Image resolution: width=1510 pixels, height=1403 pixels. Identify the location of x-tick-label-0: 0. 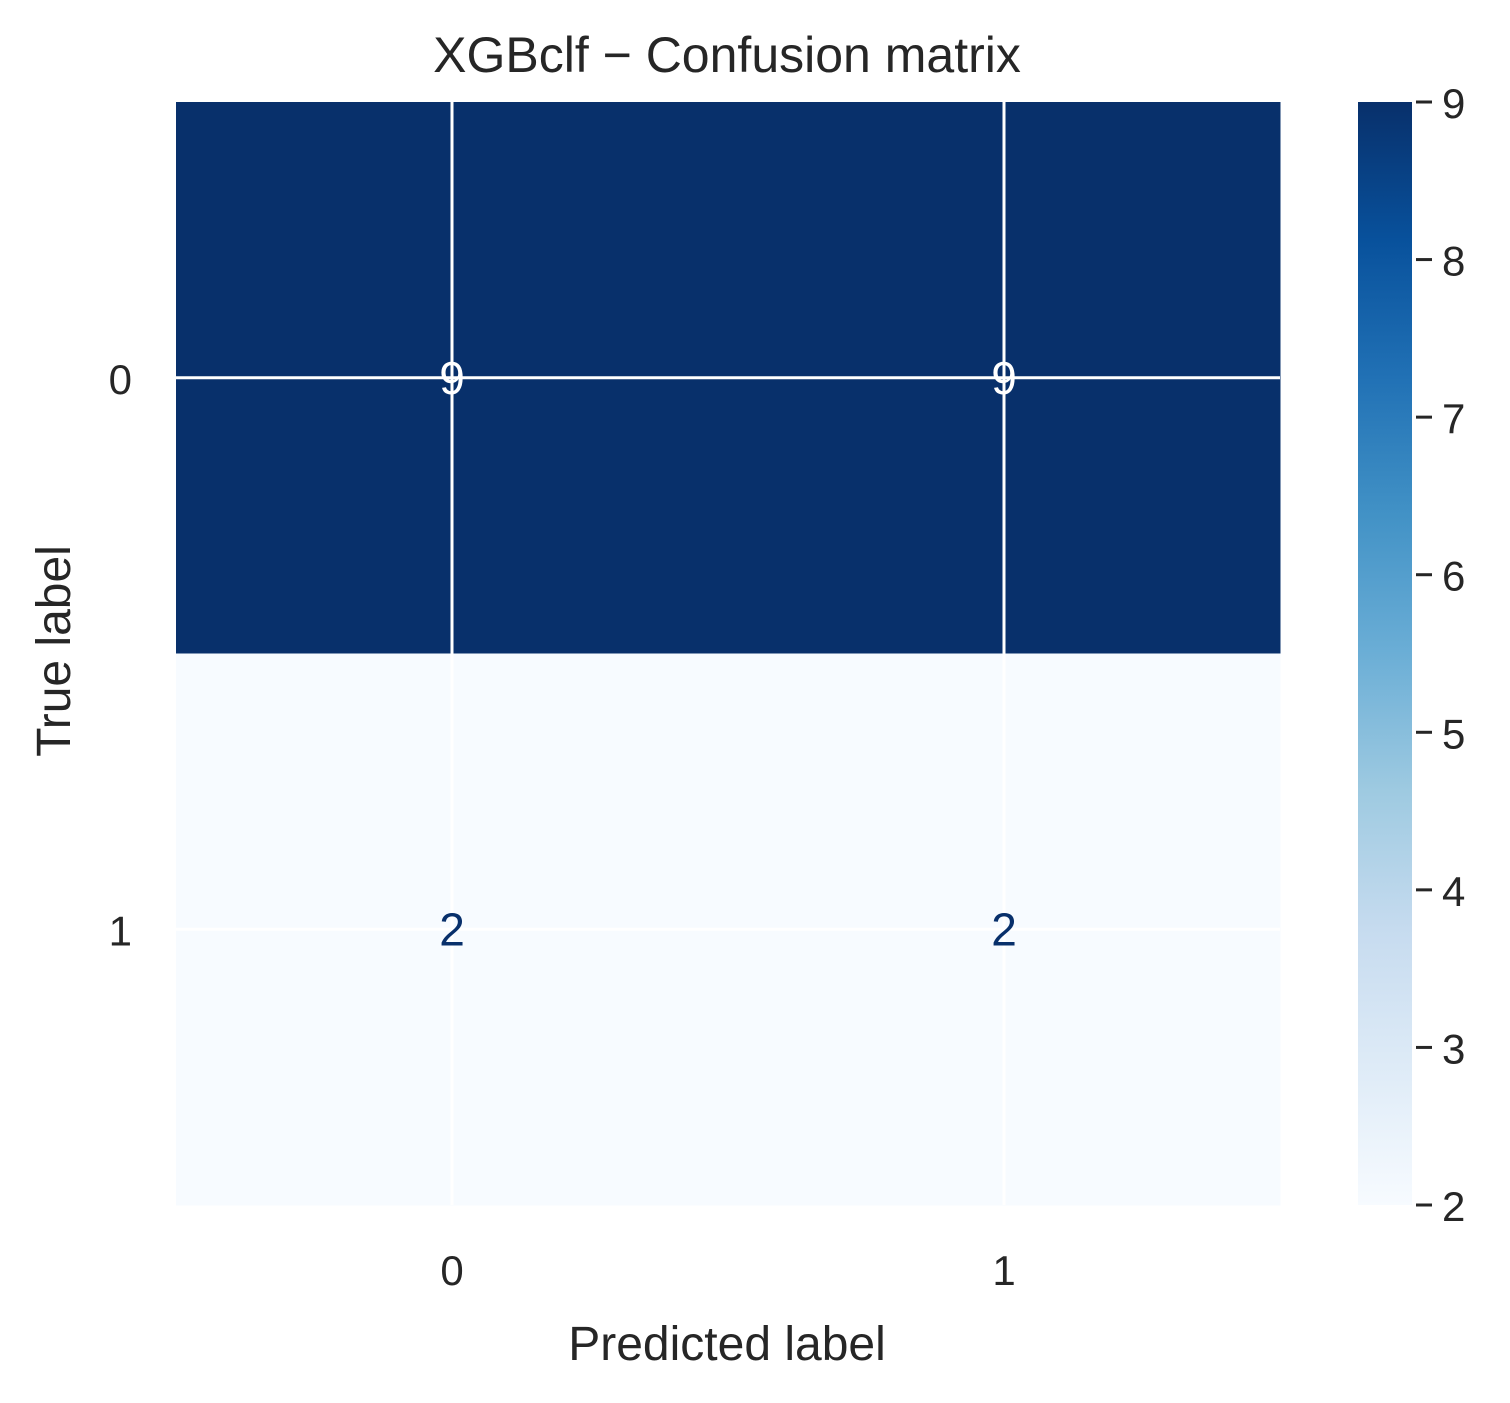
(451, 1270).